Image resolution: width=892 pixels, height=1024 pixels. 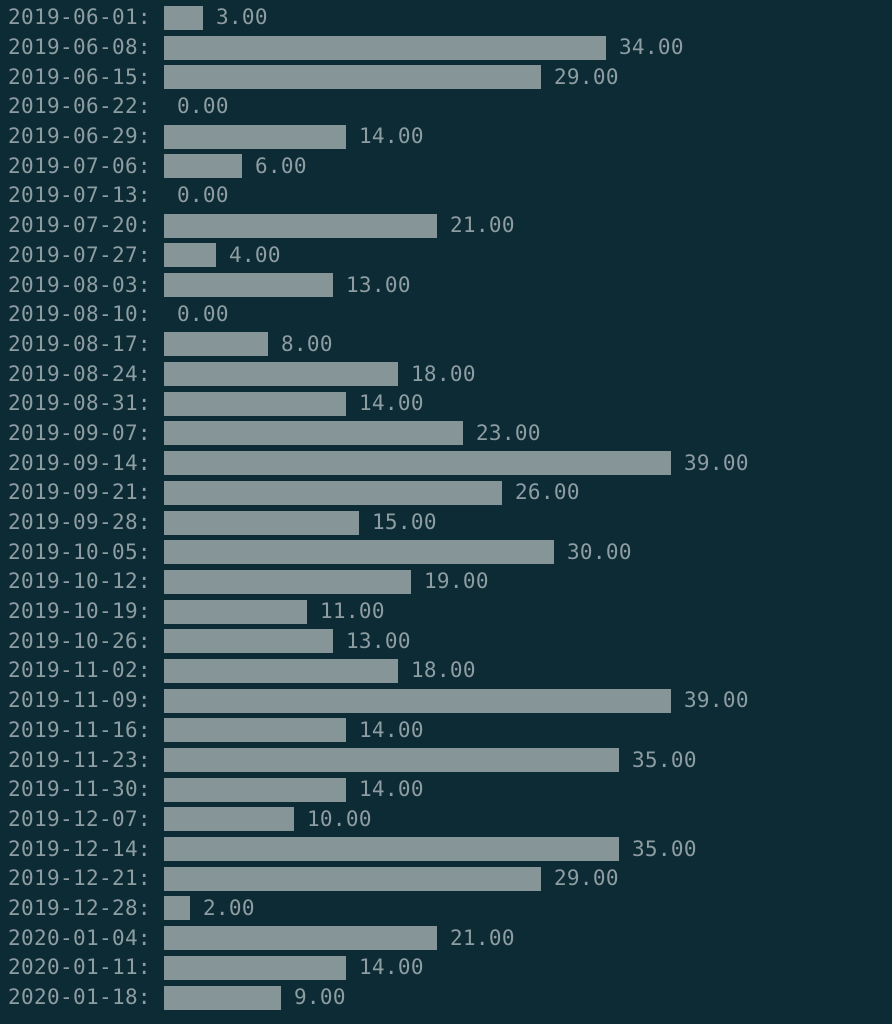 I want to click on chart-row: 2019-06-22: 0.00, so click(x=450, y=107).